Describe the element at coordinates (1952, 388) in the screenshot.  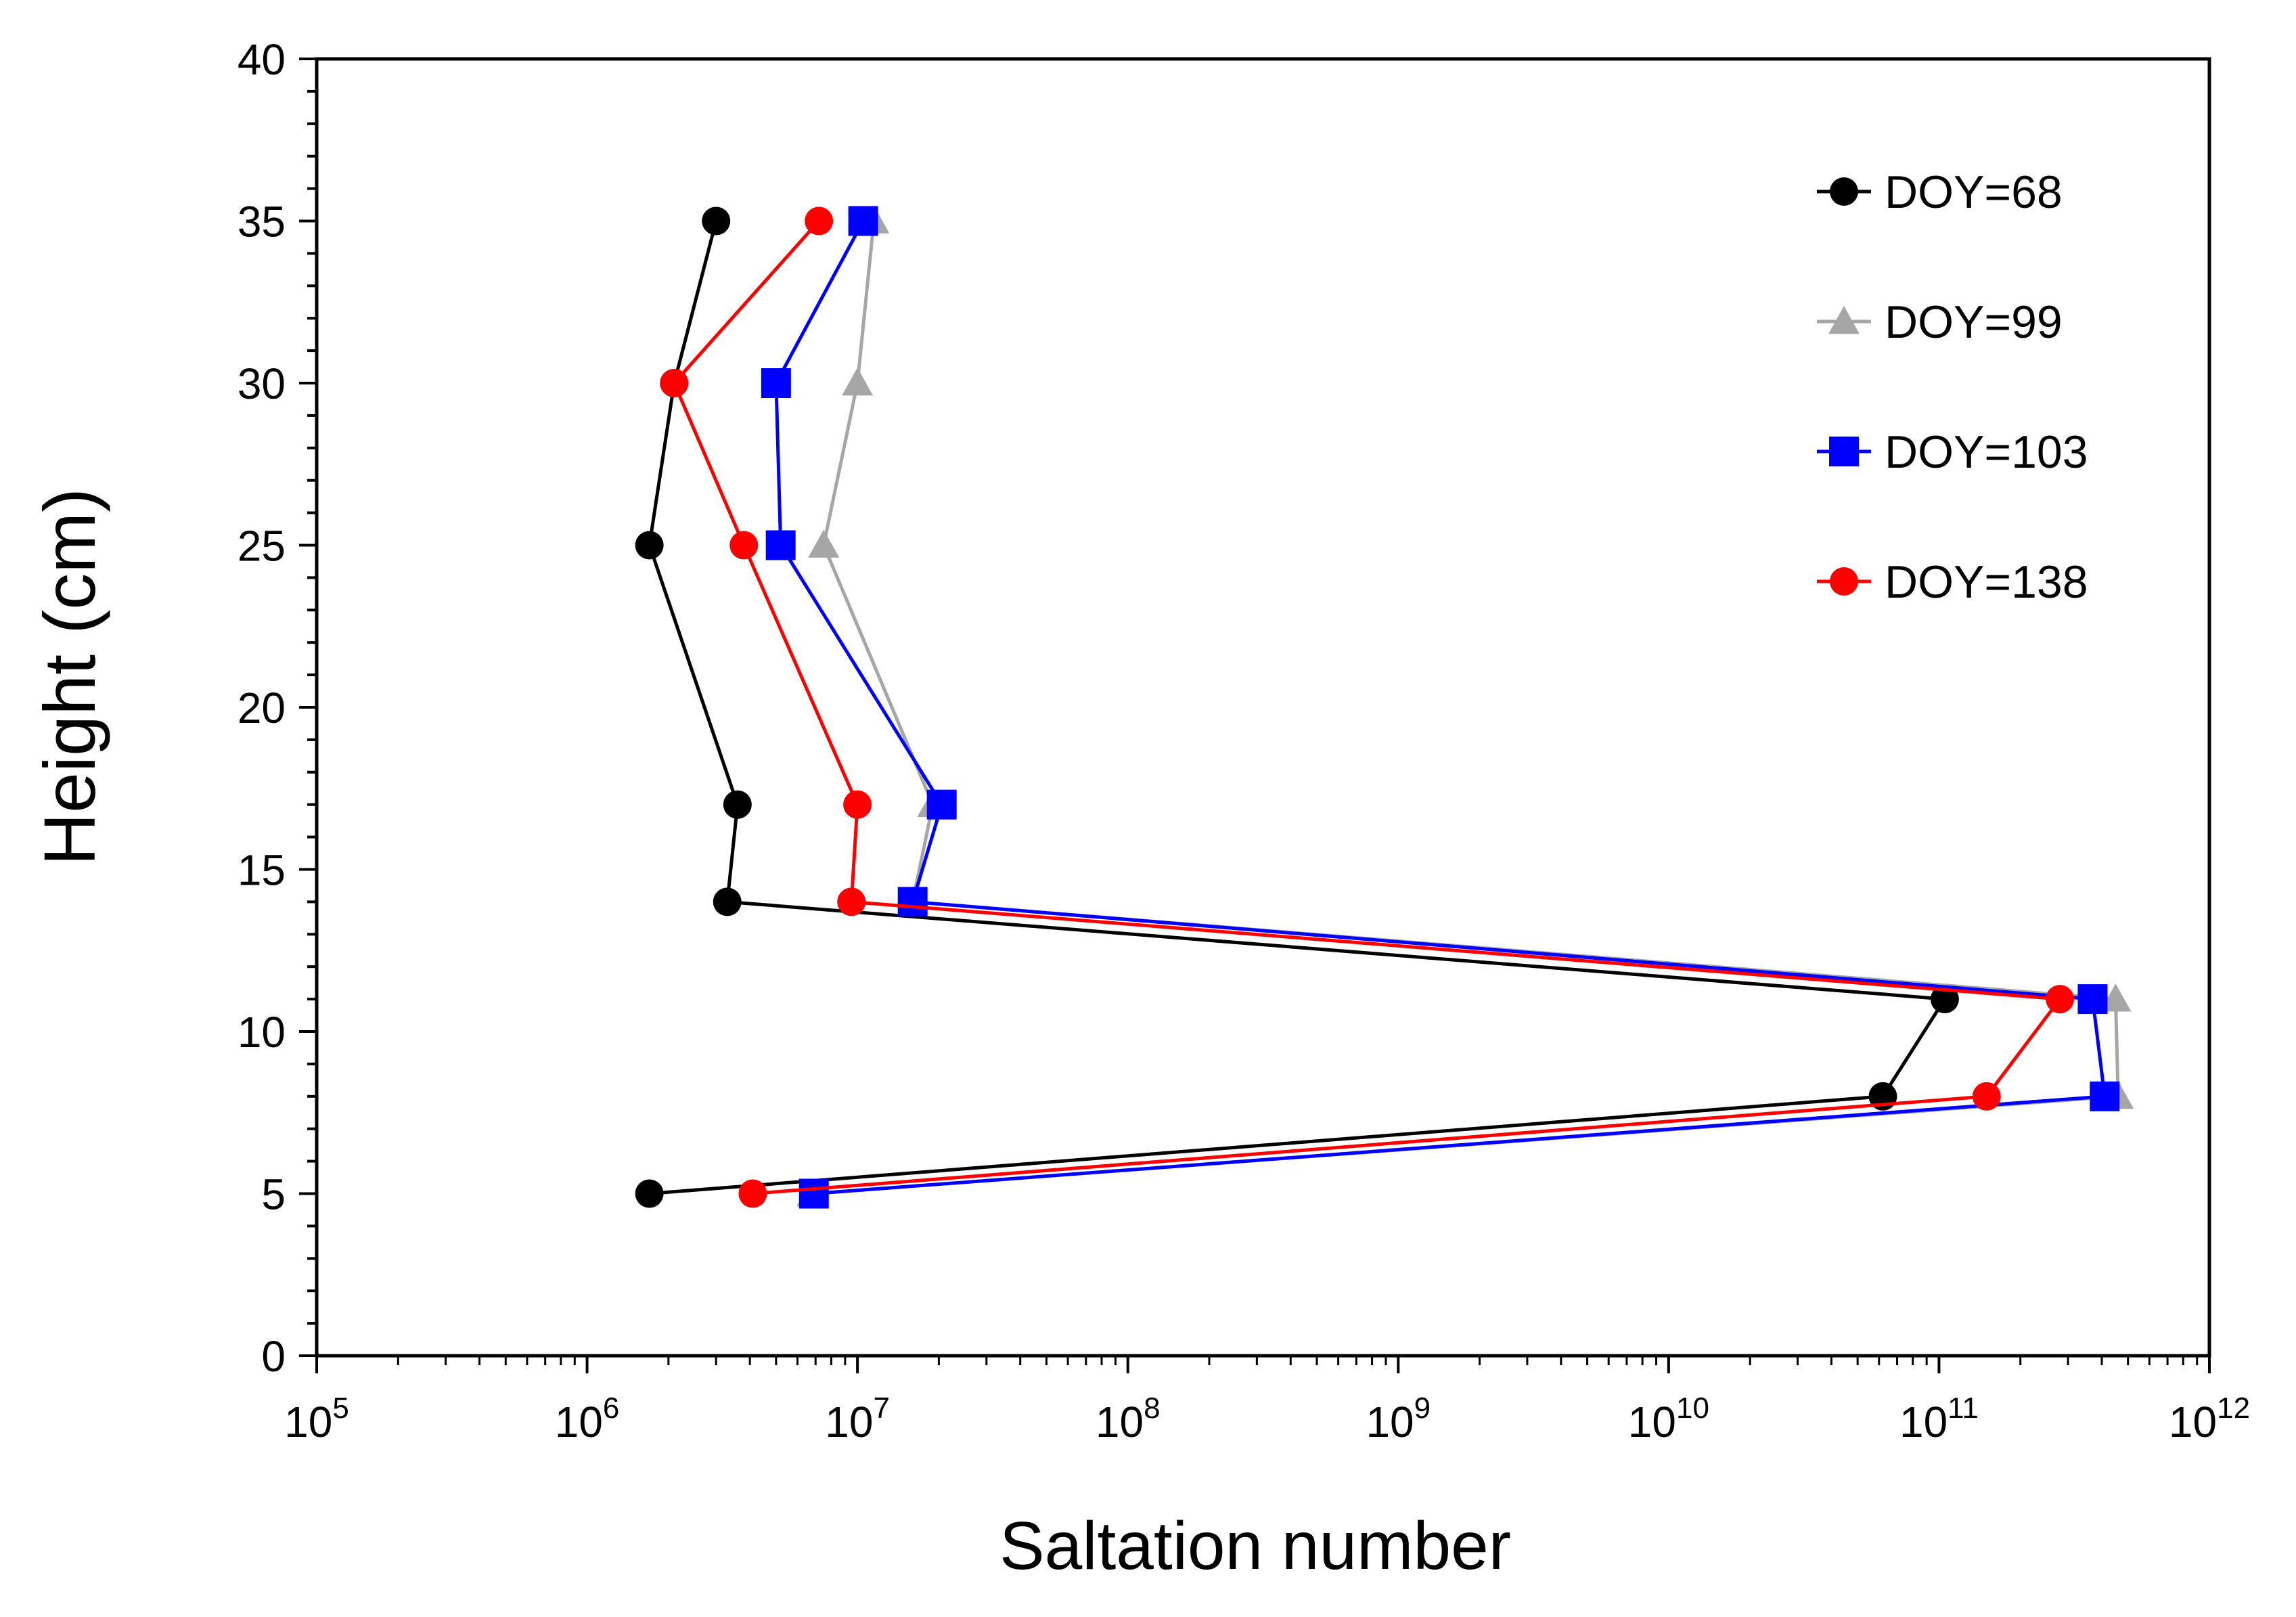
I see `legend: DOY=68 DOY=99 DOY=103 DOY=138` at that location.